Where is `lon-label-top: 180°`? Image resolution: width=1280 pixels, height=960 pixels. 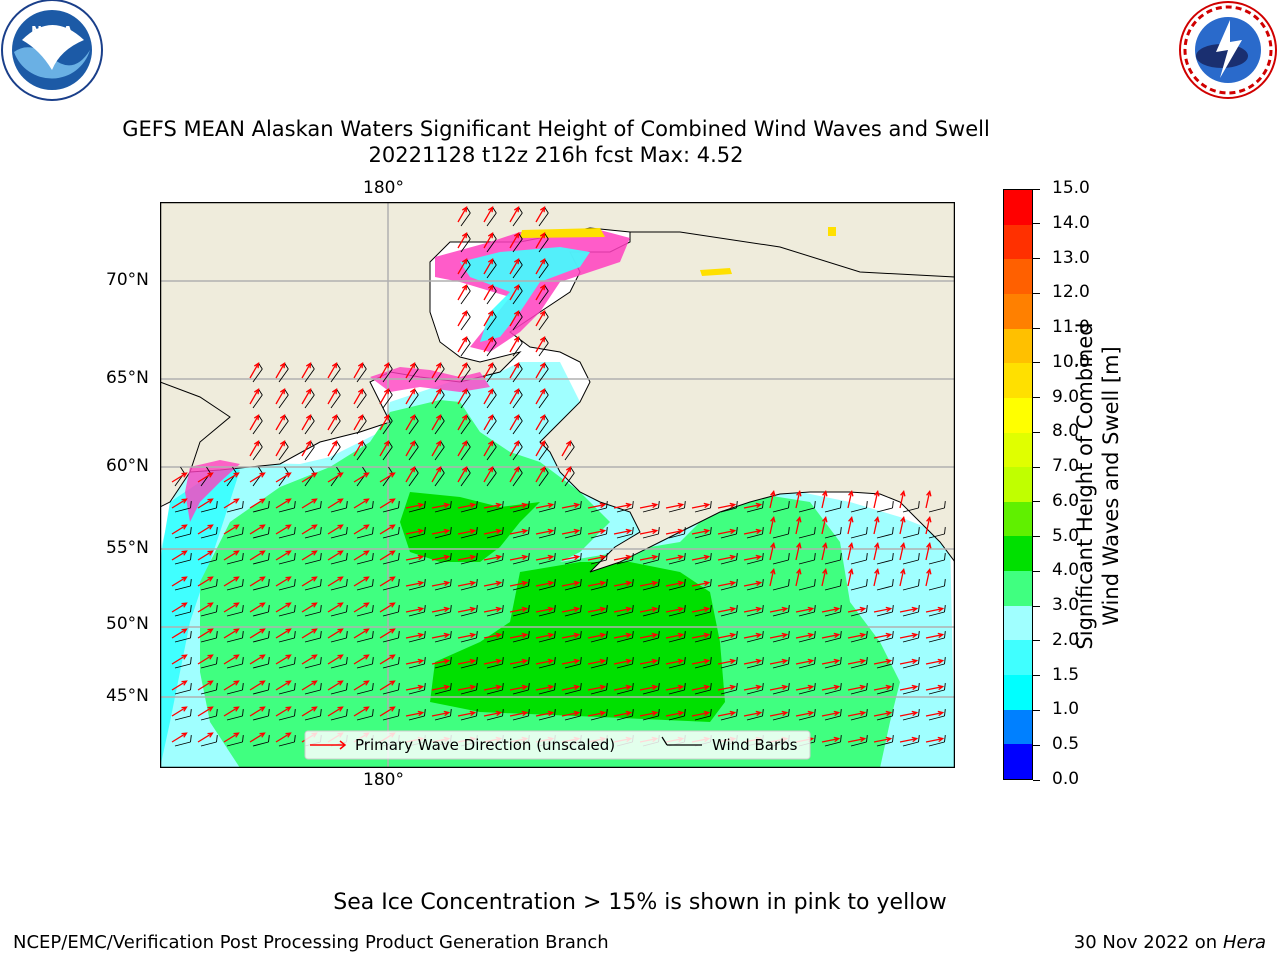 lon-label-top: 180° is located at coordinates (383, 188).